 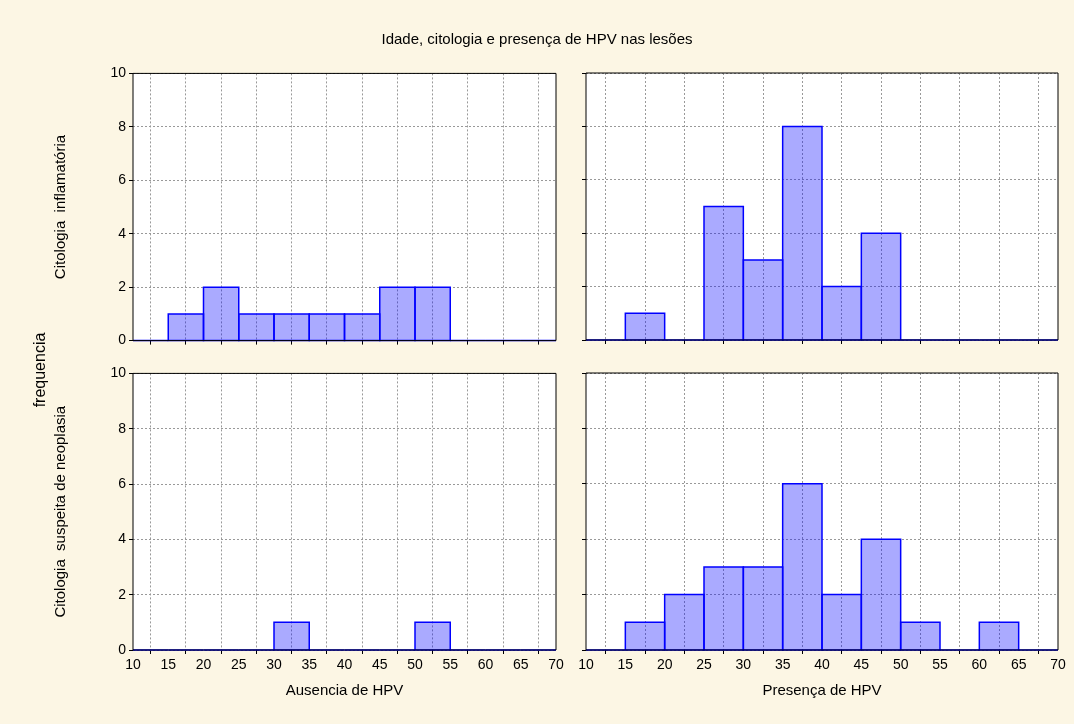 What do you see at coordinates (60, 207) in the screenshot?
I see `y-axis-title: Citologia inflamatória` at bounding box center [60, 207].